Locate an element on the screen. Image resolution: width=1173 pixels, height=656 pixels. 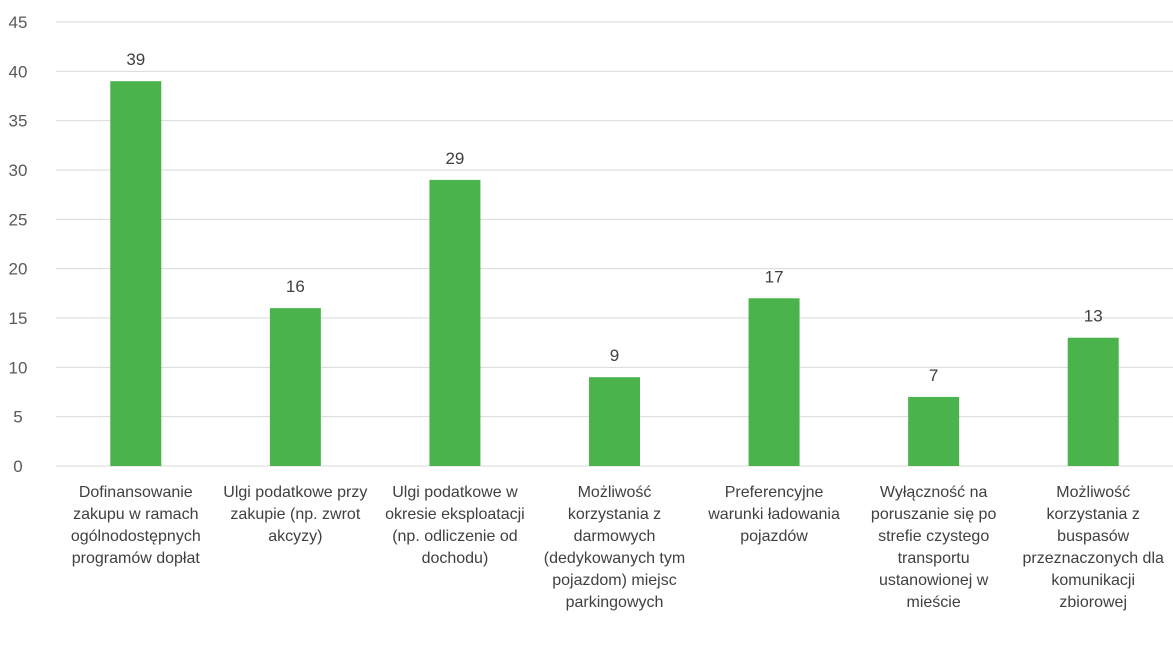
data-label: 29 is located at coordinates (454, 158).